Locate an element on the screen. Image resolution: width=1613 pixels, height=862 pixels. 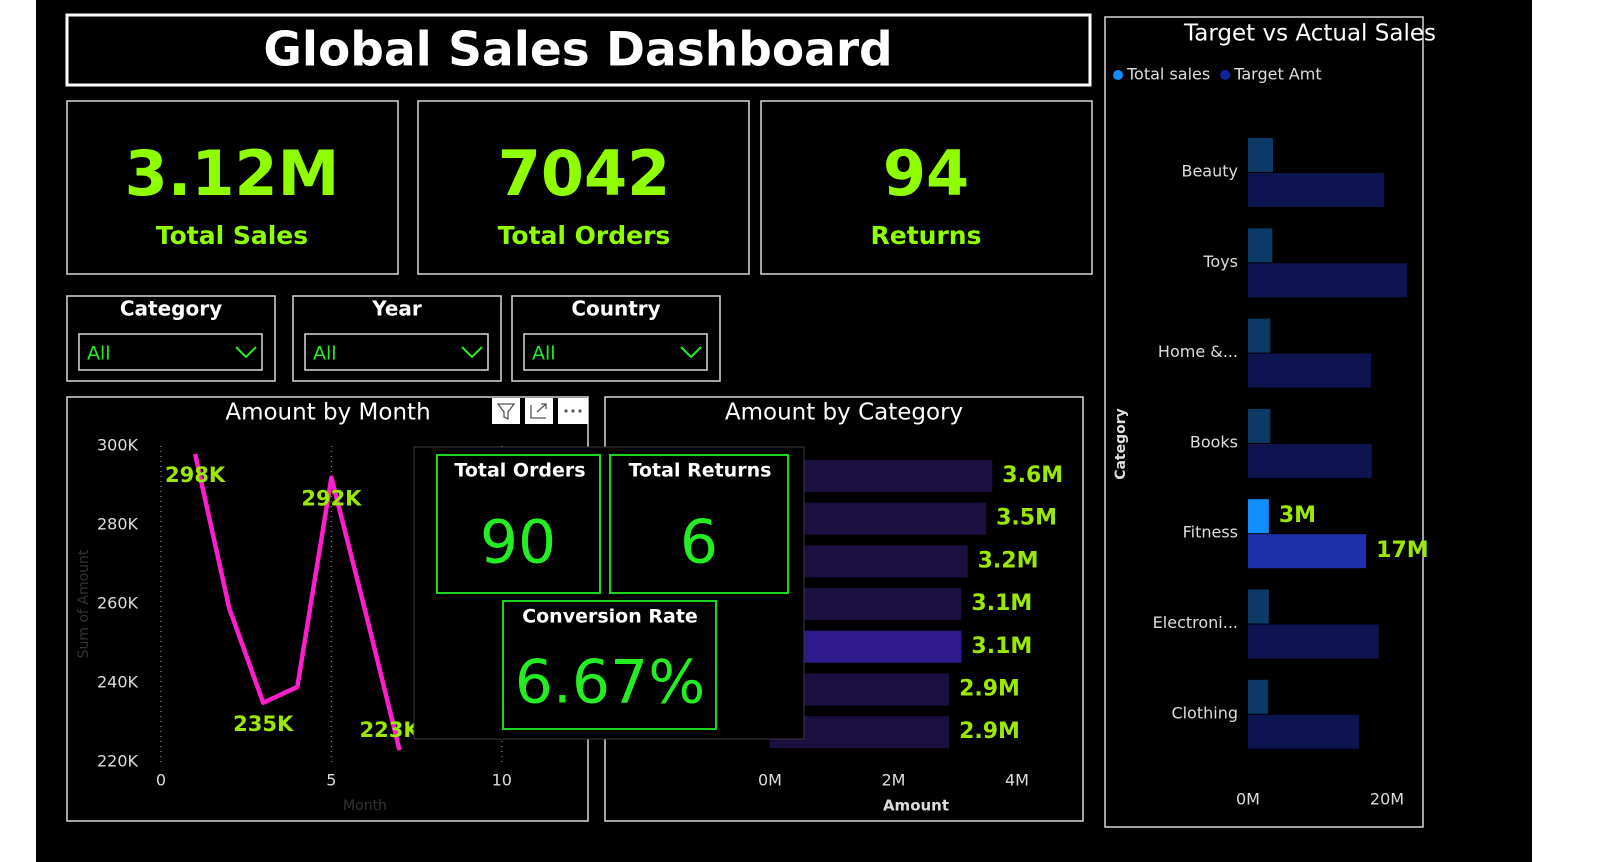
y-axis-label: Sum of Amount is located at coordinates (84, 603).